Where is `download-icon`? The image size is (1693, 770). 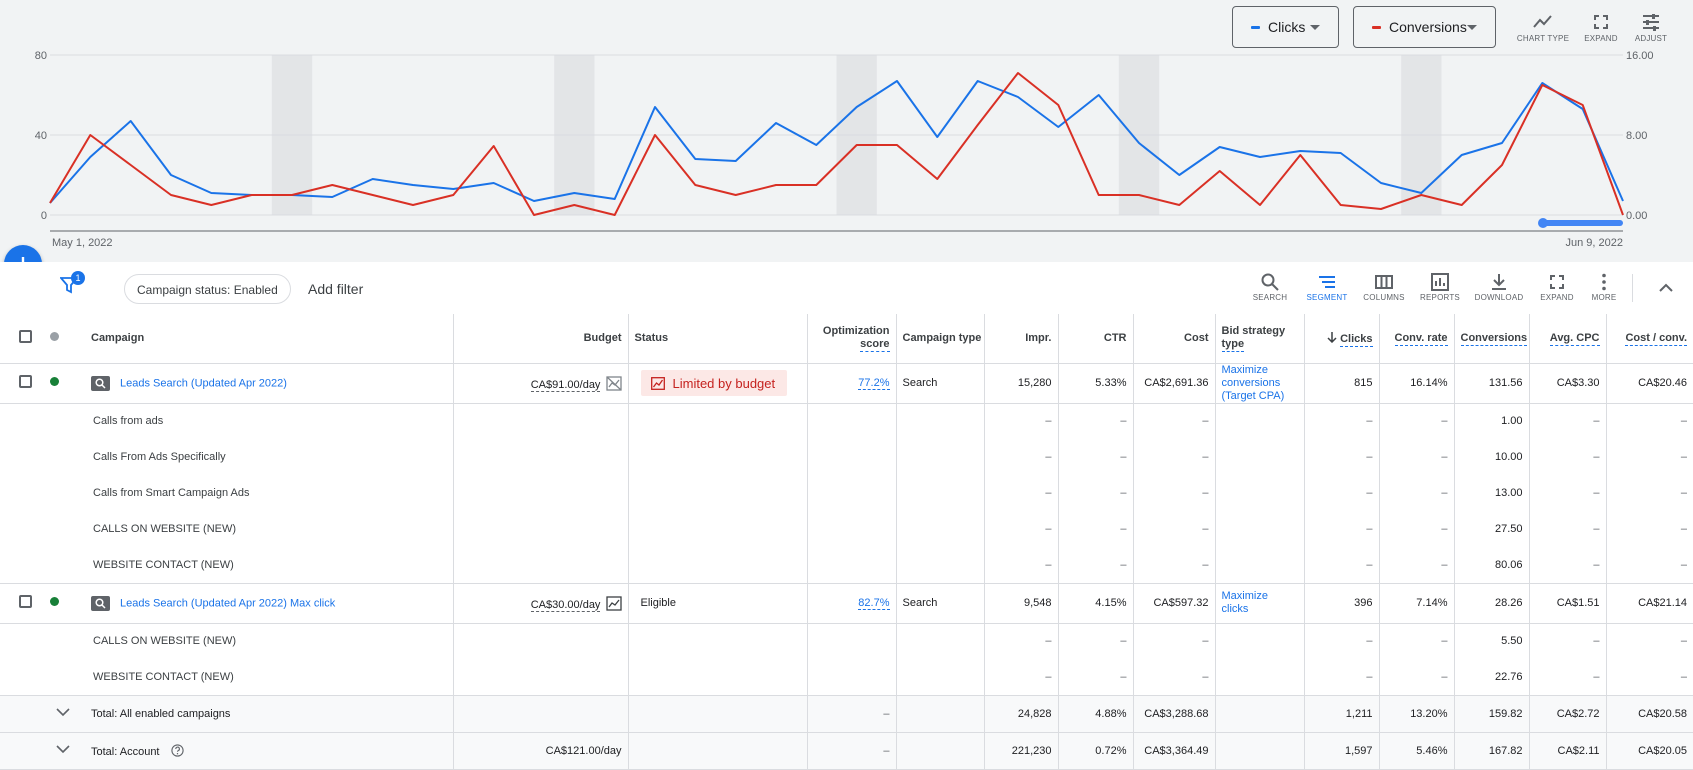
download-icon is located at coordinates (1499, 282).